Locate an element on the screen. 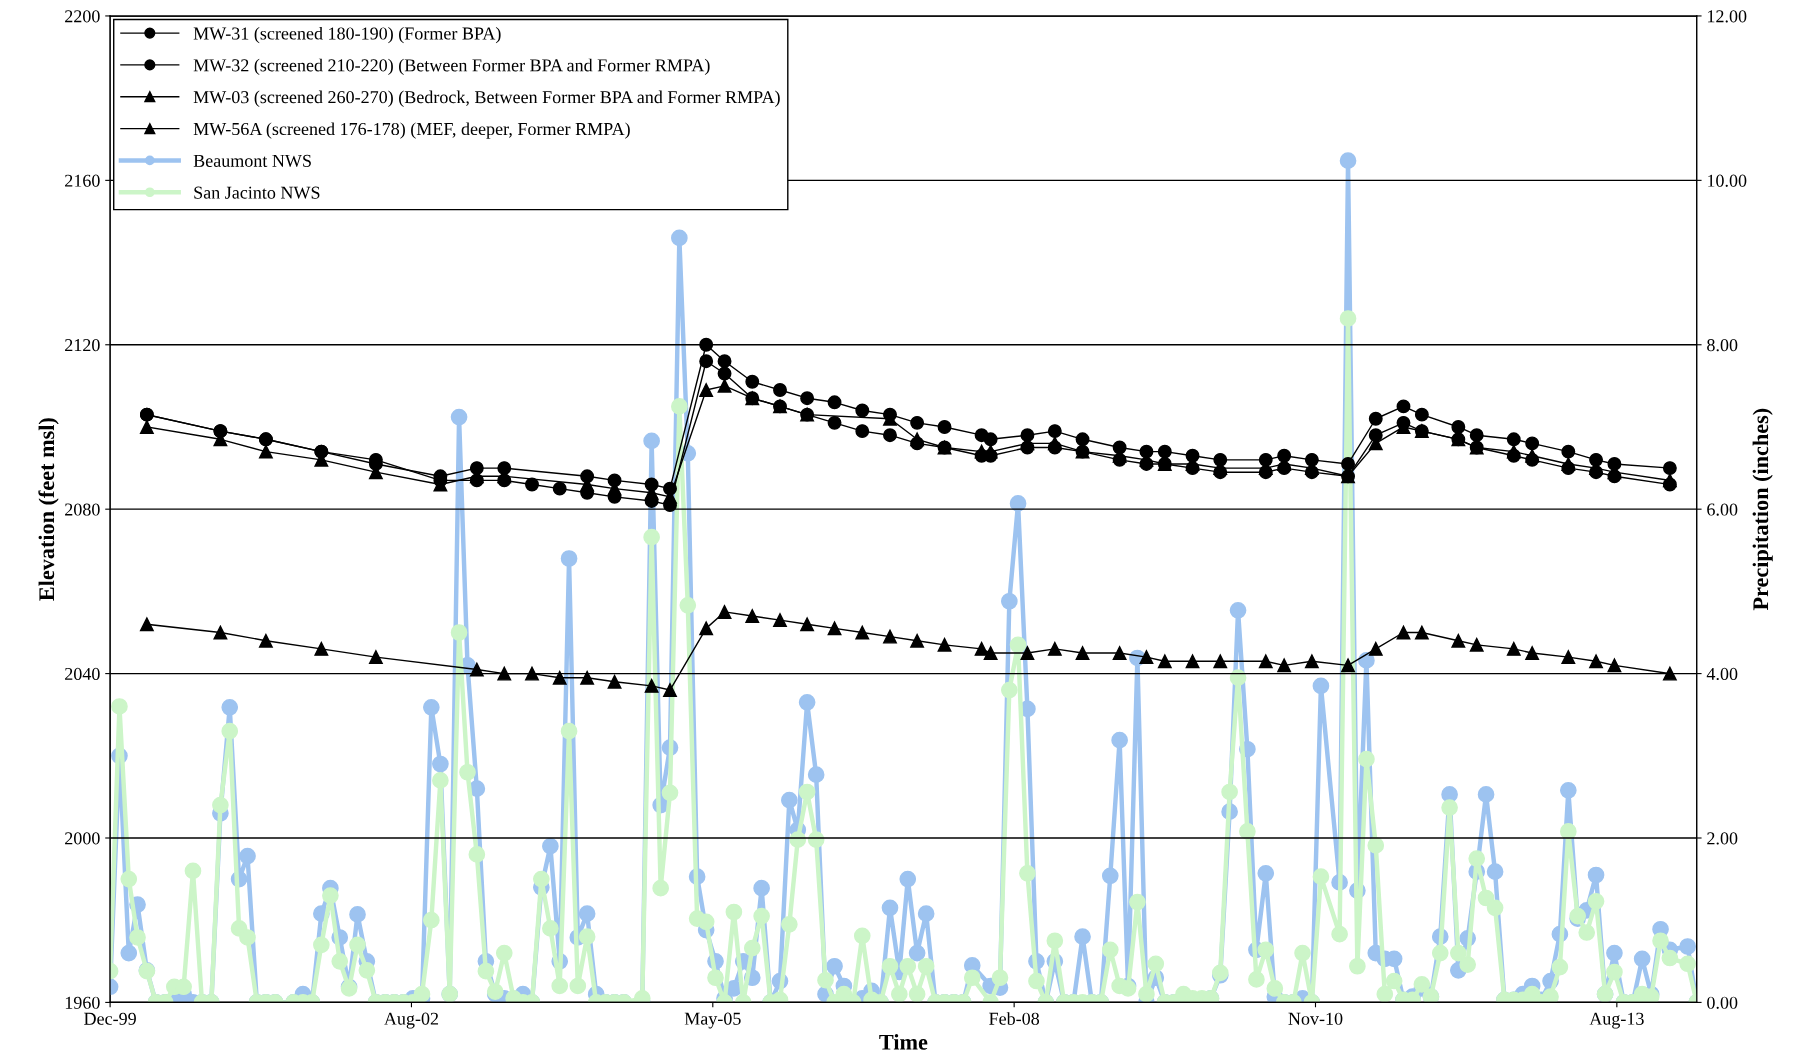  legend-label: MW-03 (screened 260-270) (Bedrock, Between Former BPA and Former RMPA) is located at coordinates (486, 98).